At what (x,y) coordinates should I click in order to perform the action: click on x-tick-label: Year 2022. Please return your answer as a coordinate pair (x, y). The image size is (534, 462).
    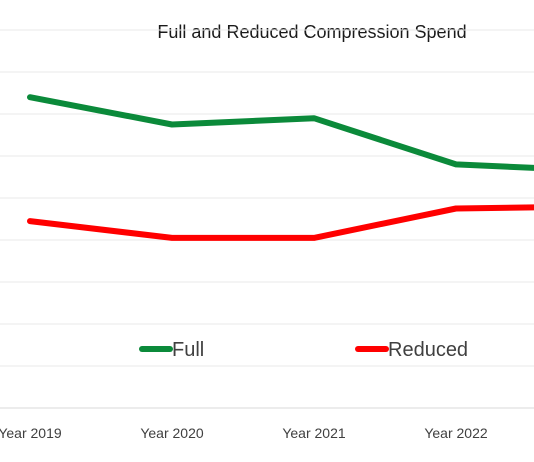
    Looking at the image, I should click on (456, 433).